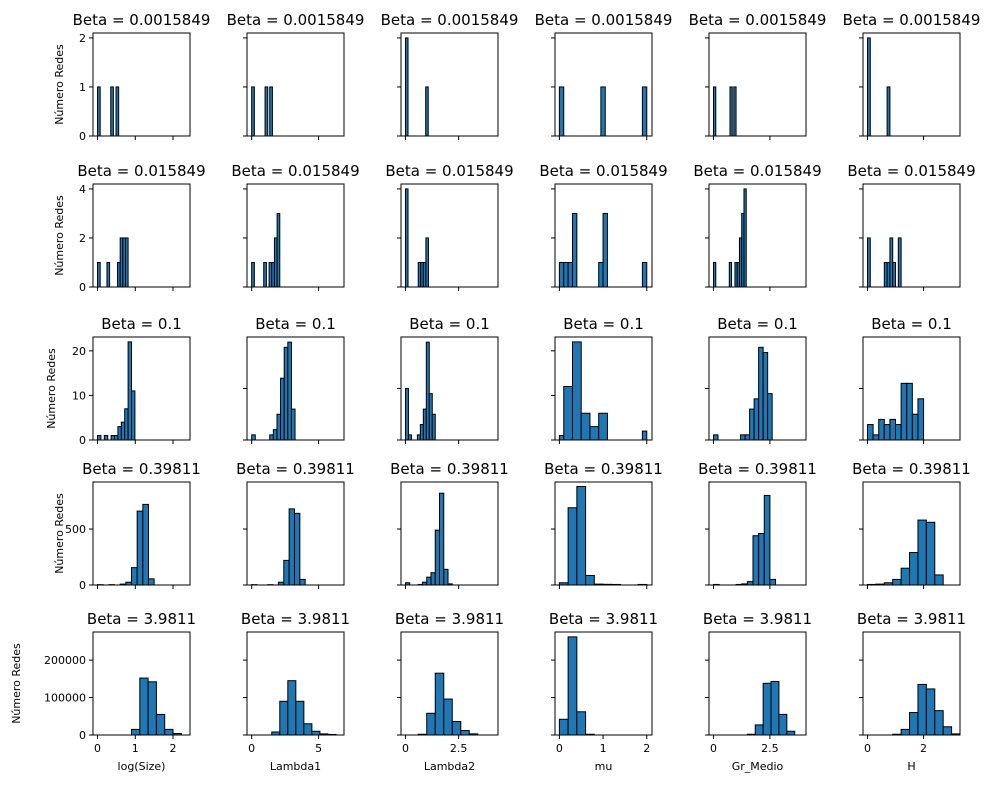  Describe the element at coordinates (82, 238) in the screenshot. I see `y-tick-label: 2` at that location.